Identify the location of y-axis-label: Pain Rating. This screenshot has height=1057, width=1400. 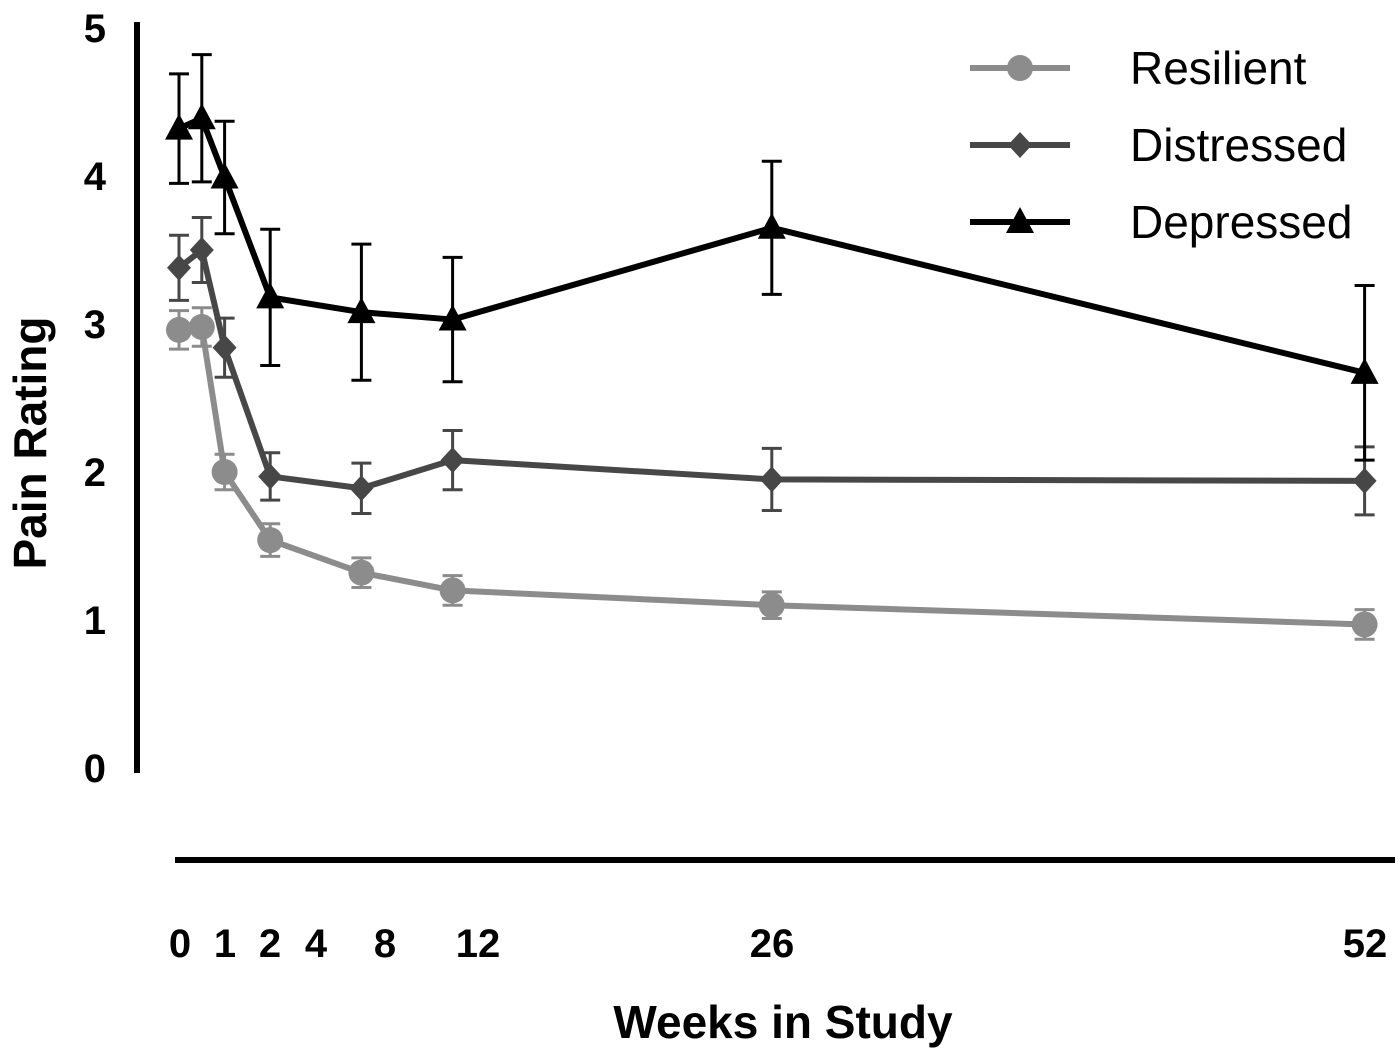
(30, 442).